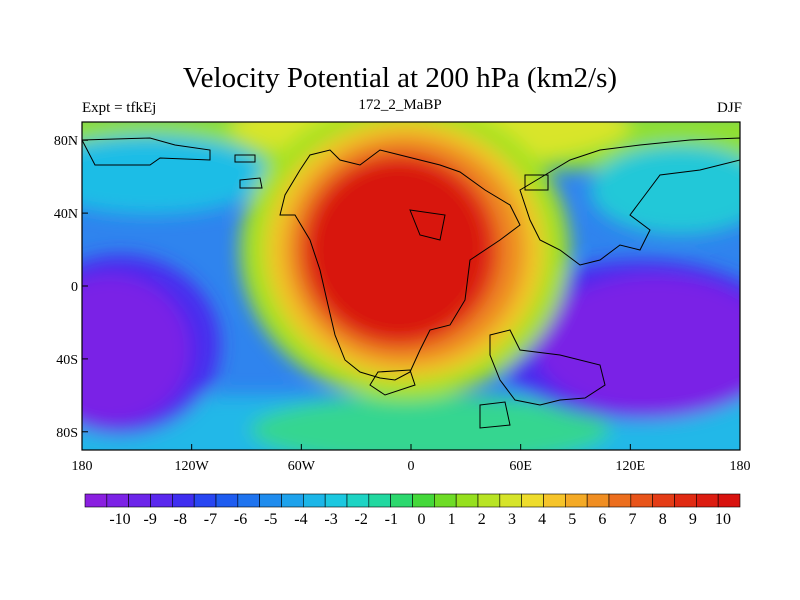 The image size is (800, 600). I want to click on y-tick-label: 80N, so click(66, 141).